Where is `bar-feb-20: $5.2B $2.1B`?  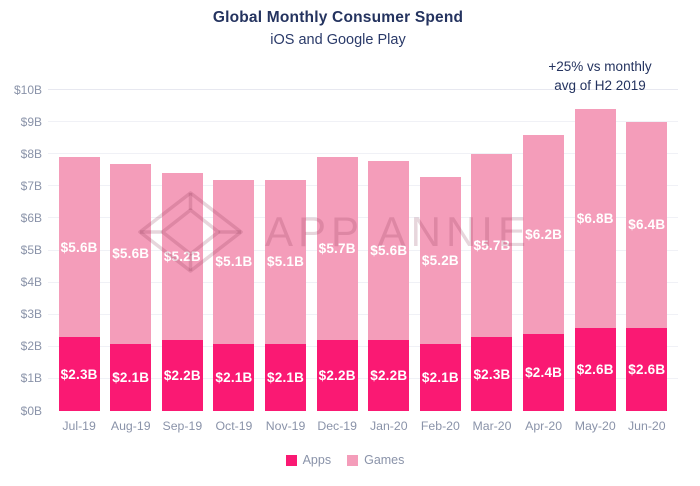
bar-feb-20: $5.2B $2.1B is located at coordinates (440, 293).